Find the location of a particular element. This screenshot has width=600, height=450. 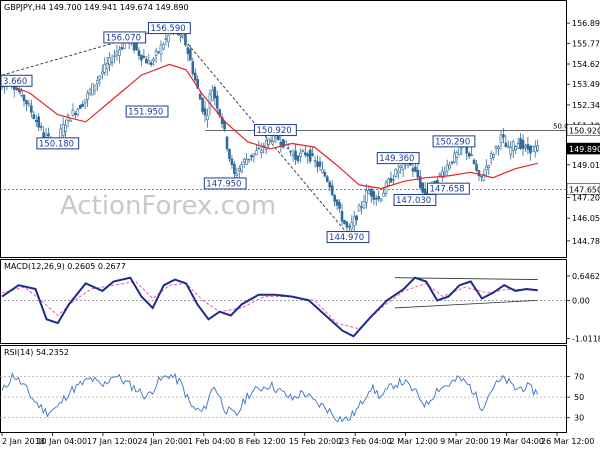

price-tick-label: 154.620 is located at coordinates (586, 64).